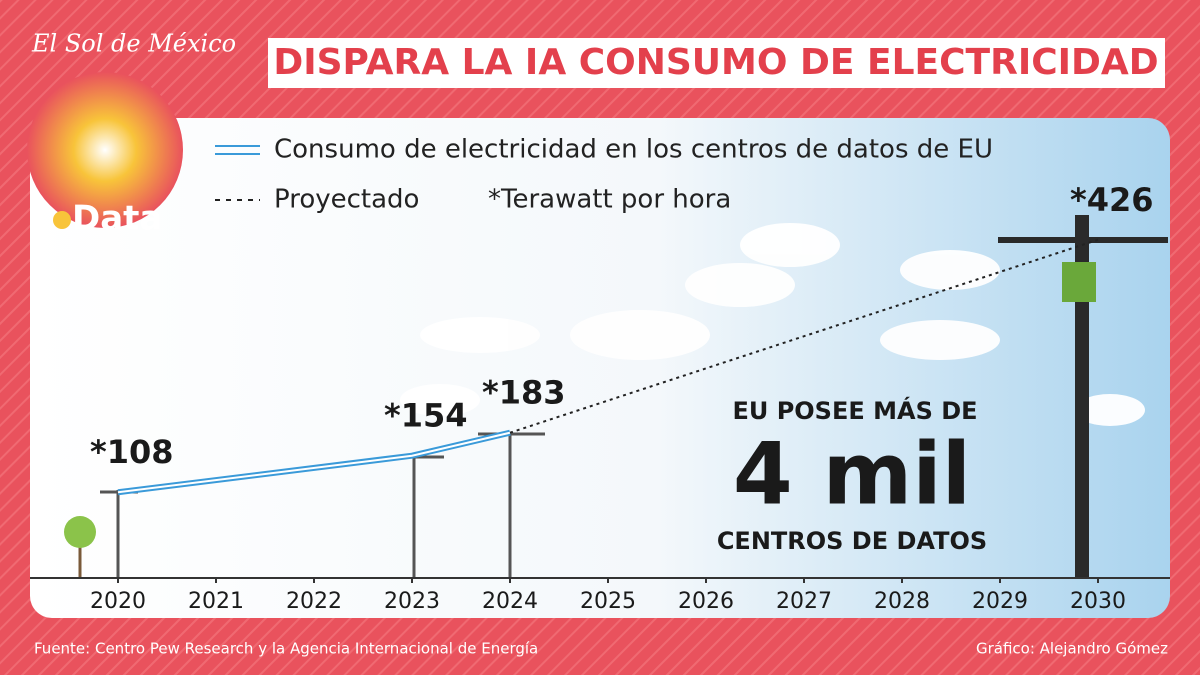 The height and width of the screenshot is (675, 1200). I want to click on tree, so click(80, 547).